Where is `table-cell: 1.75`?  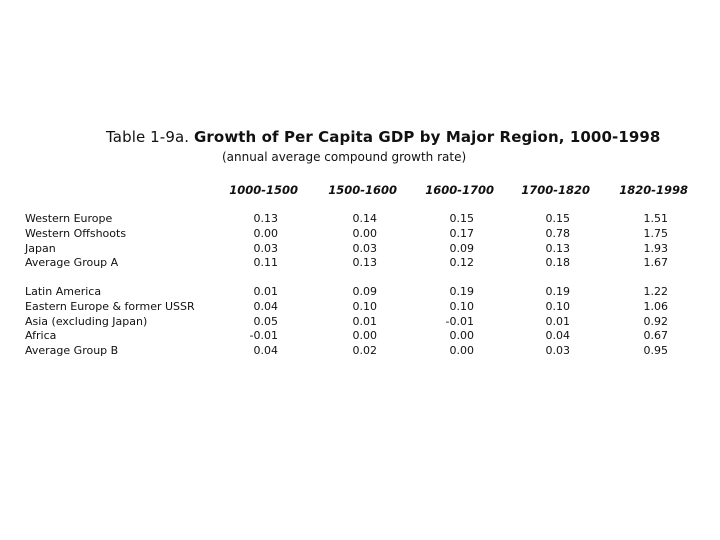 table-cell: 1.75 is located at coordinates (656, 233).